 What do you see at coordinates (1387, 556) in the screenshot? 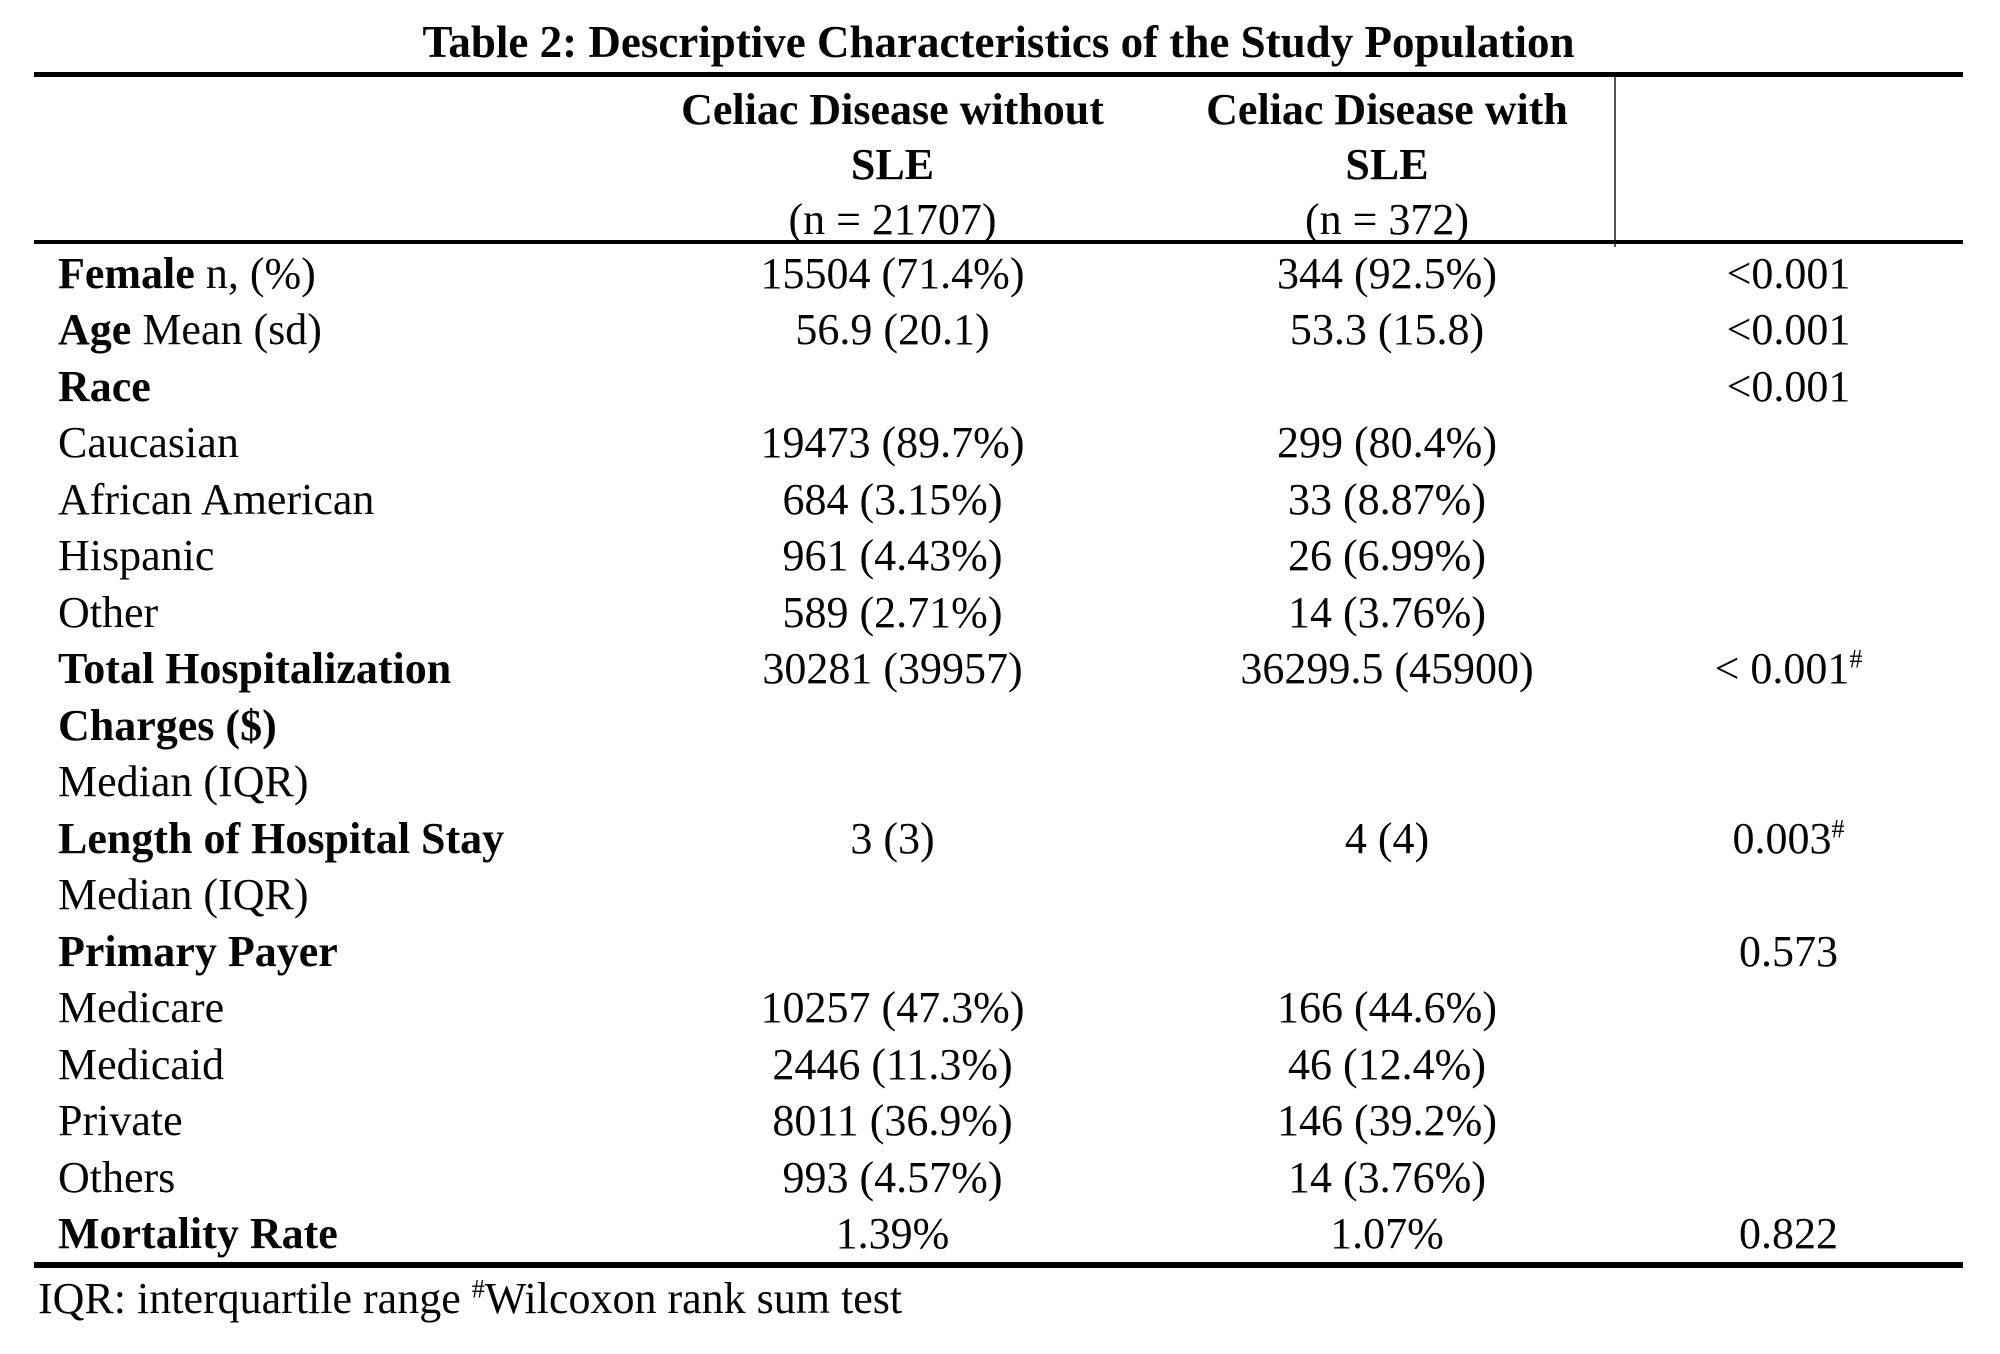
I see `cell-with-sle: 26 (6.99%)` at bounding box center [1387, 556].